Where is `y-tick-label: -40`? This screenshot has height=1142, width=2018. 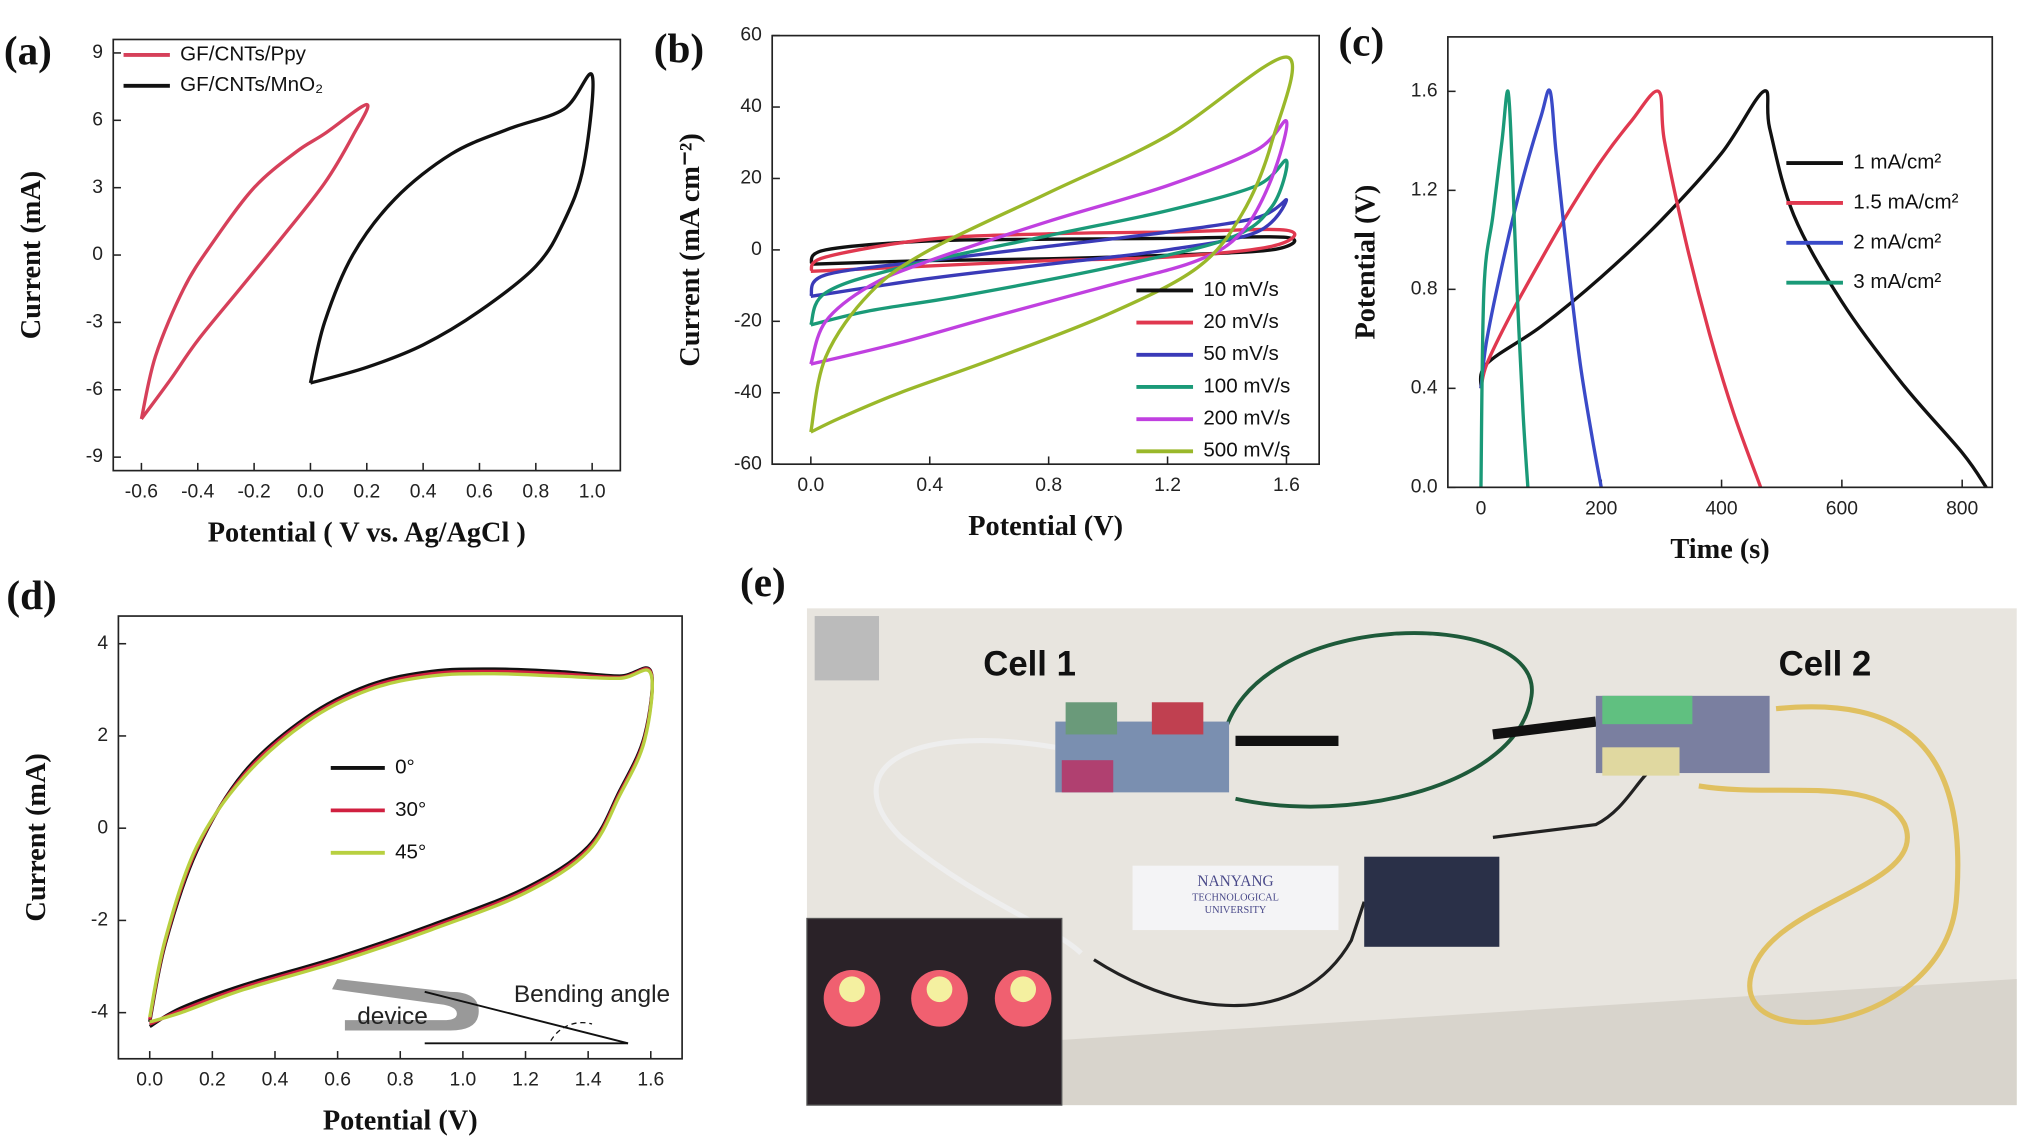 y-tick-label: -40 is located at coordinates (748, 392).